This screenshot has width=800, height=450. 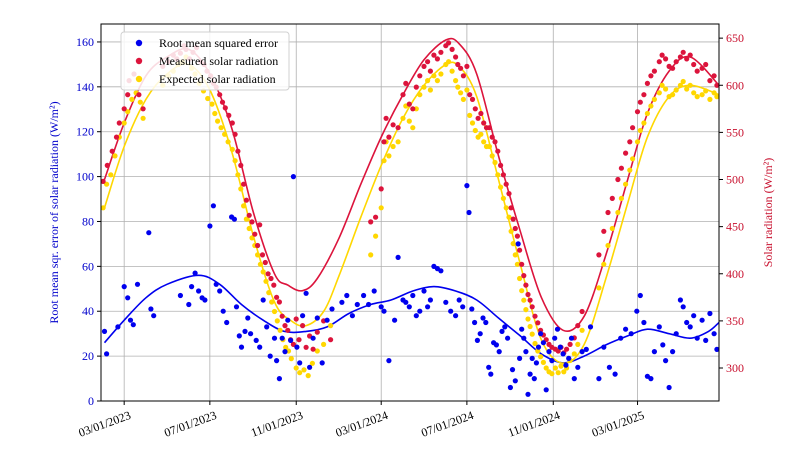 I want to click on y-left-tick-label: 60, so click(x=88, y=266).